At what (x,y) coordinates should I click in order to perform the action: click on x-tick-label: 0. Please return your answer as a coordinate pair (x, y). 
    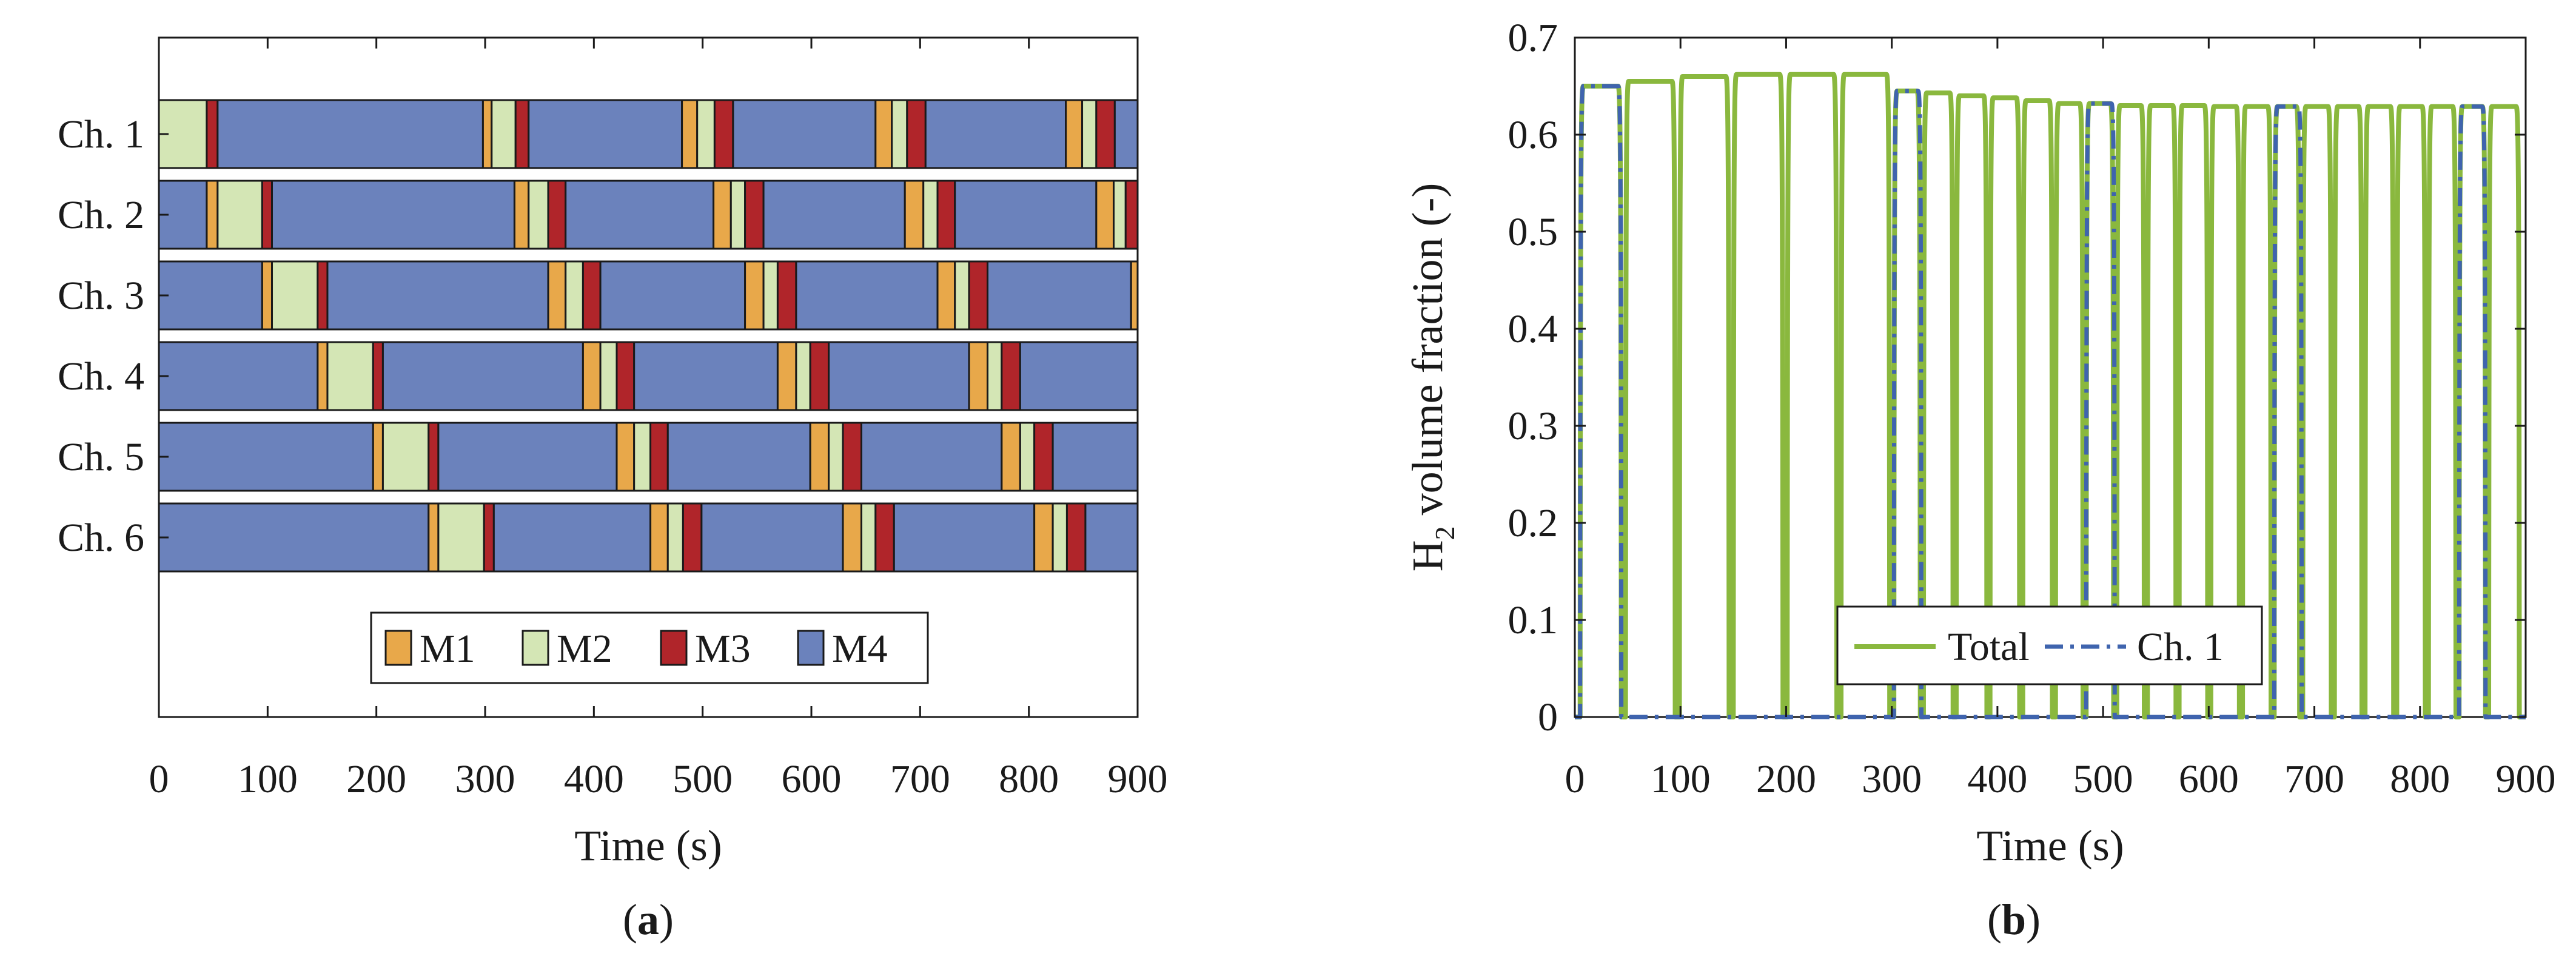
    Looking at the image, I should click on (1575, 779).